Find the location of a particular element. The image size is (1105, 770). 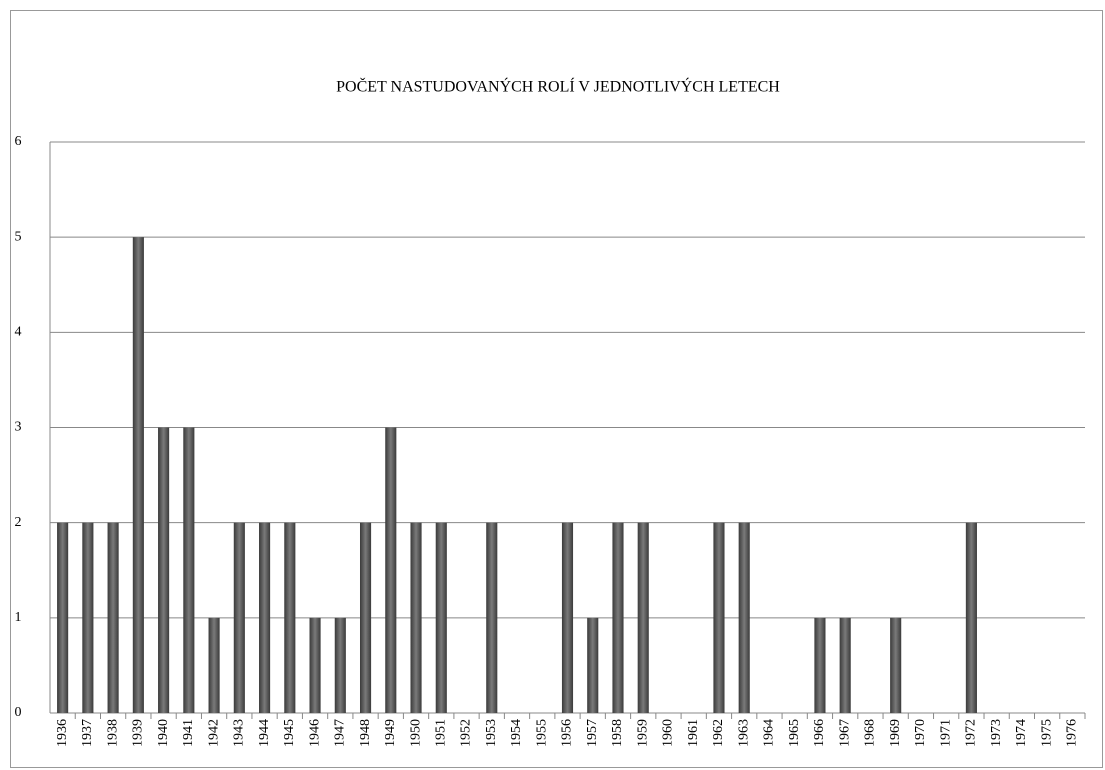

x-tick-label: 1962 is located at coordinates (718, 733).